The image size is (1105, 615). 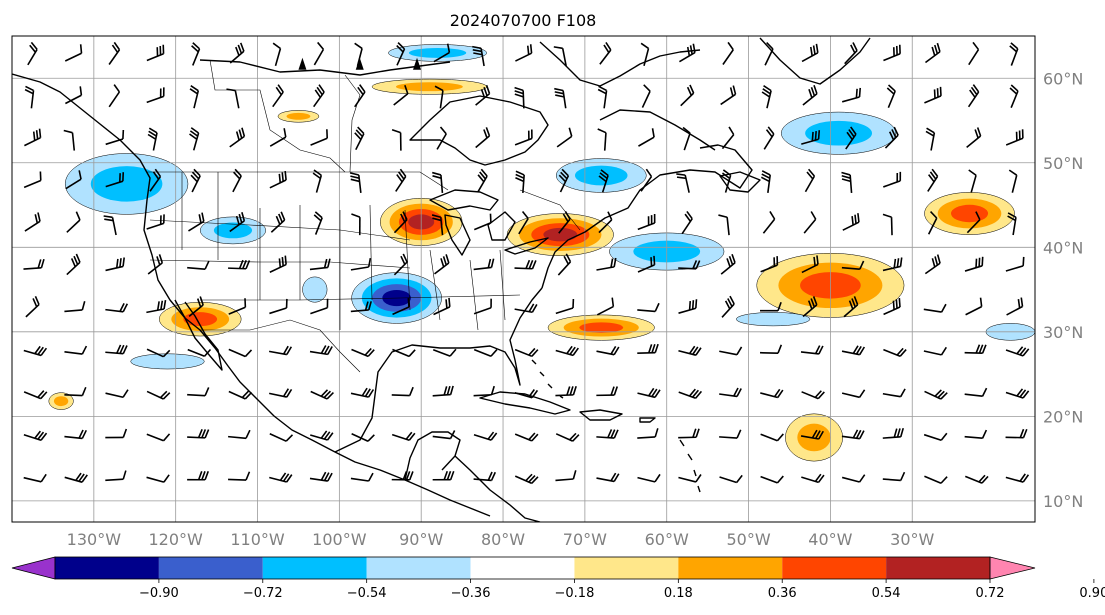 I want to click on lon-label: 70°W, so click(x=585, y=539).